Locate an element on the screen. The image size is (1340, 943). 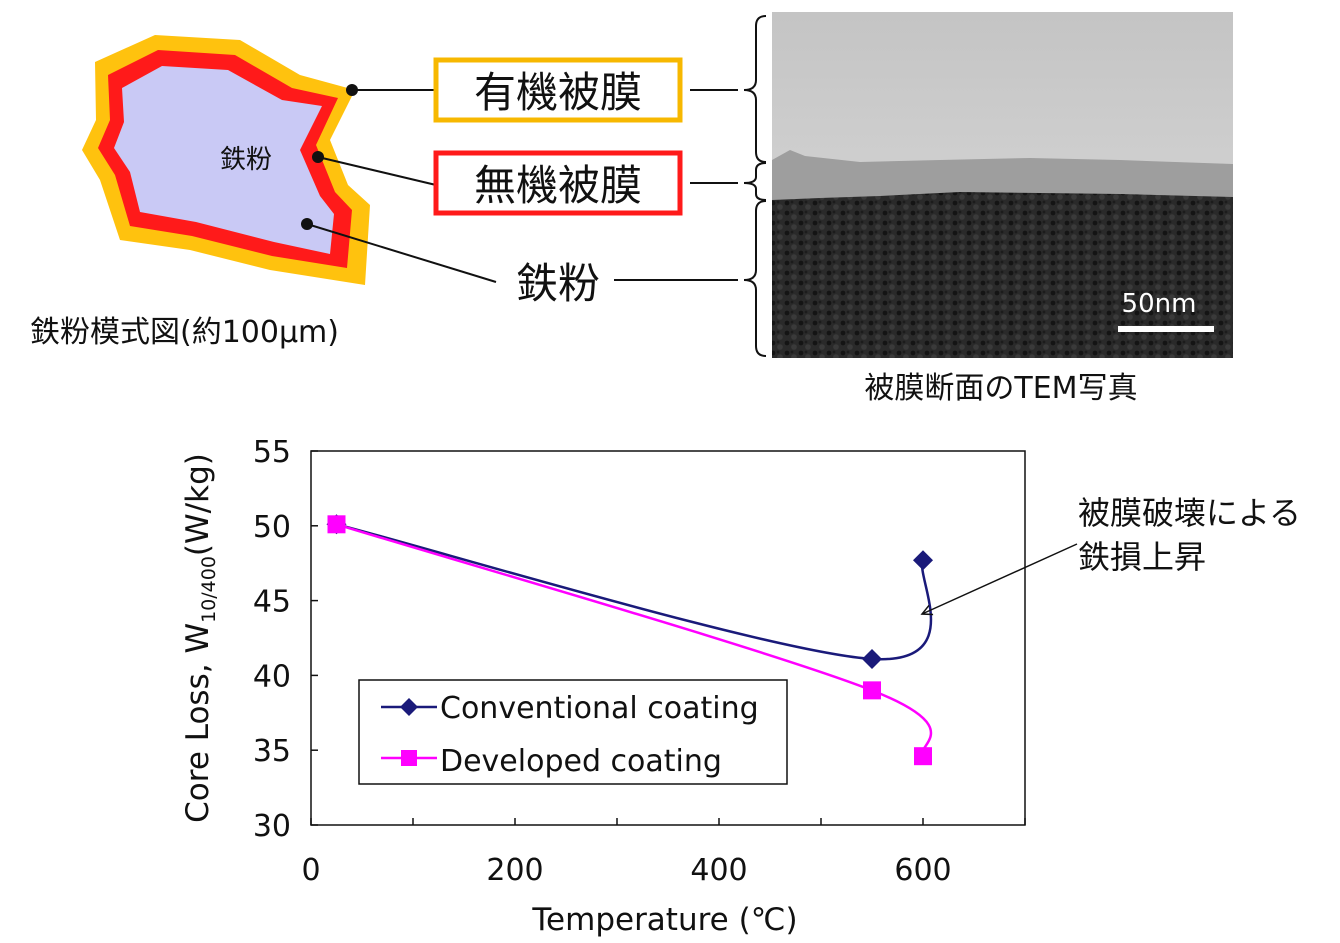
inorganic-label-box is located at coordinates (558, 183).